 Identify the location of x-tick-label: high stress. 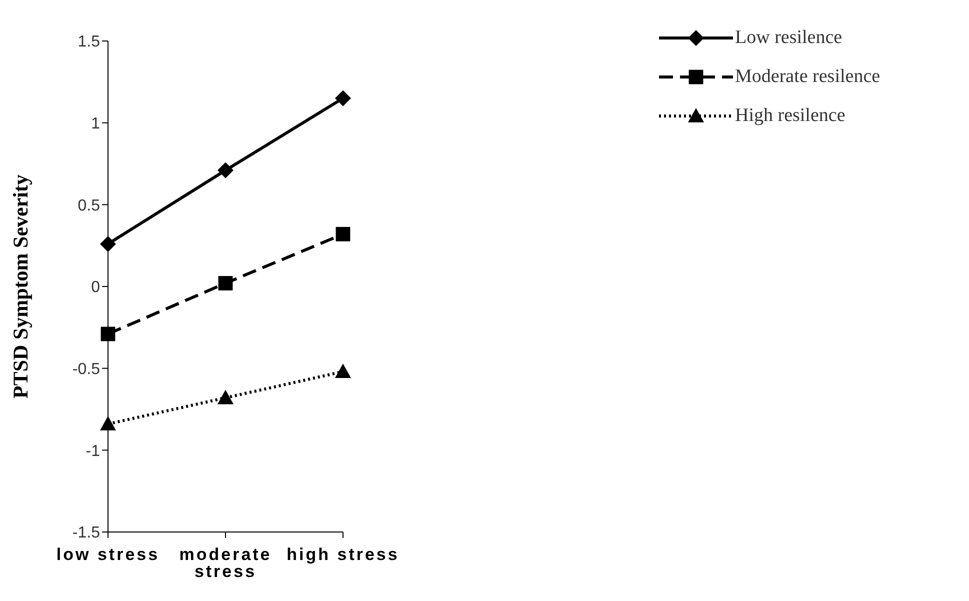
(343, 554).